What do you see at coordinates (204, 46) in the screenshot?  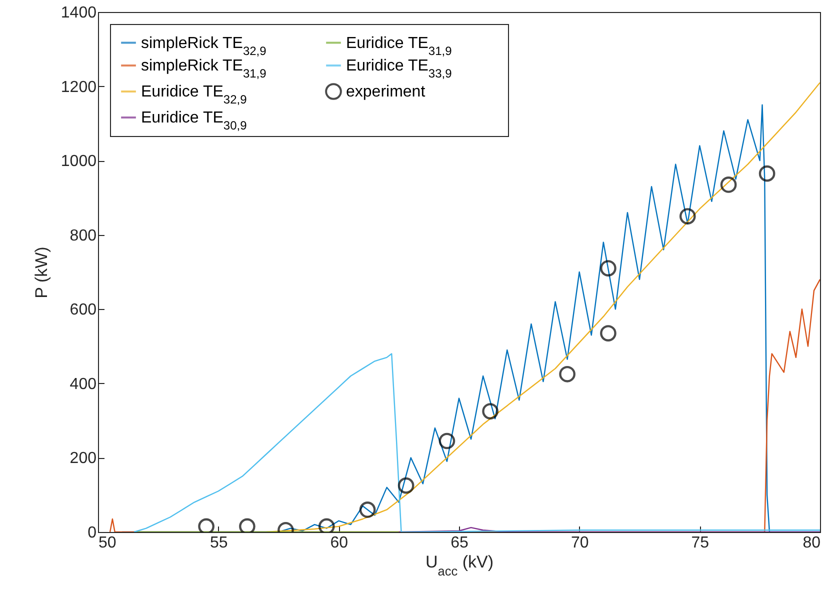 I see `legend-label: simpleRick TE$_{32,9}$` at bounding box center [204, 46].